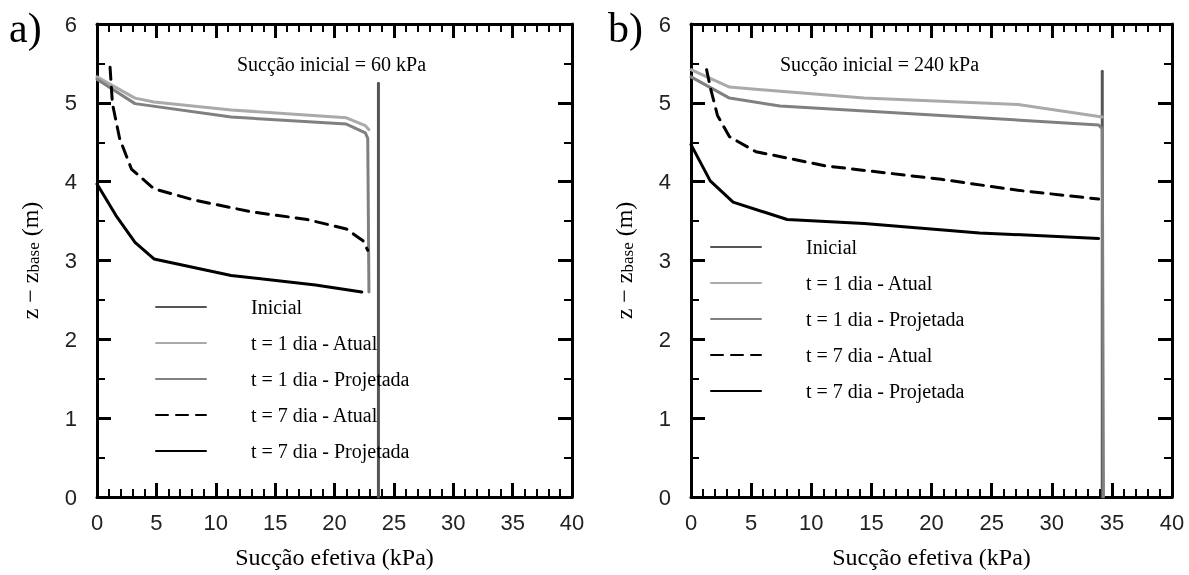 This screenshot has height=575, width=1189. I want to click on legend-label: t = 1 dia - Projetada, so click(885, 319).